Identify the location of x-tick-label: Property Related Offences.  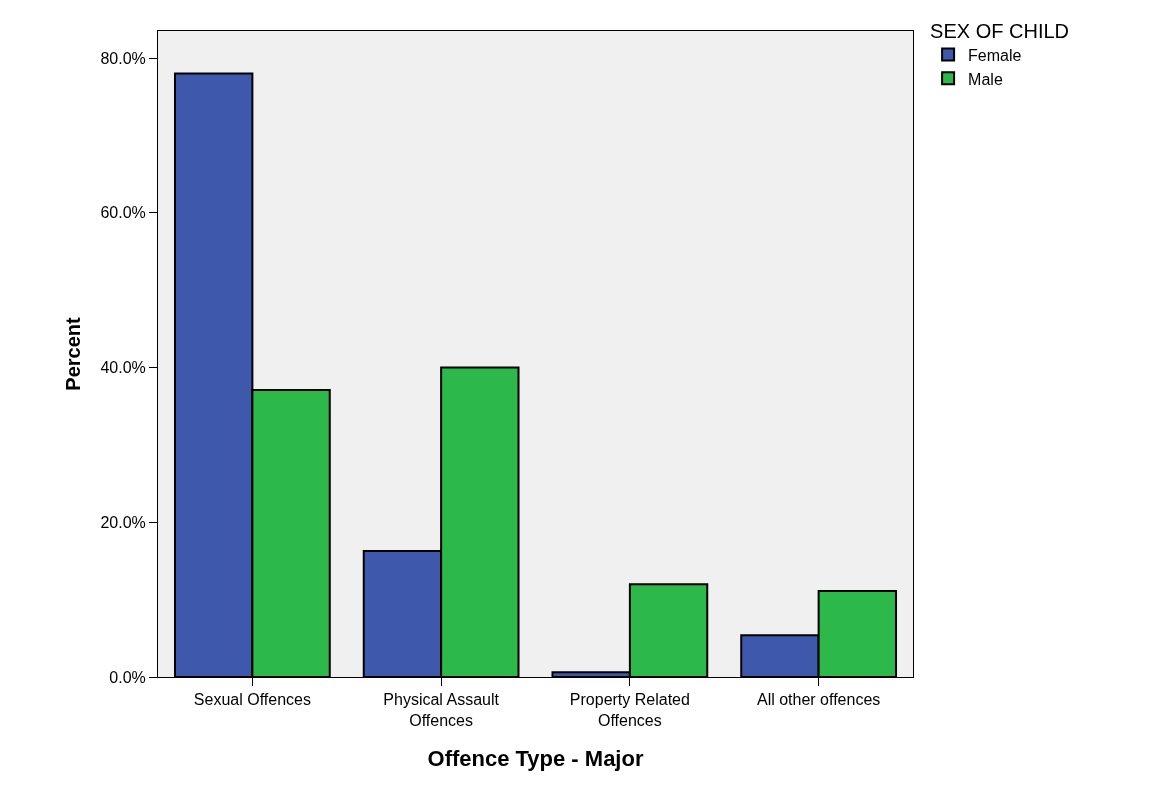
(629, 710).